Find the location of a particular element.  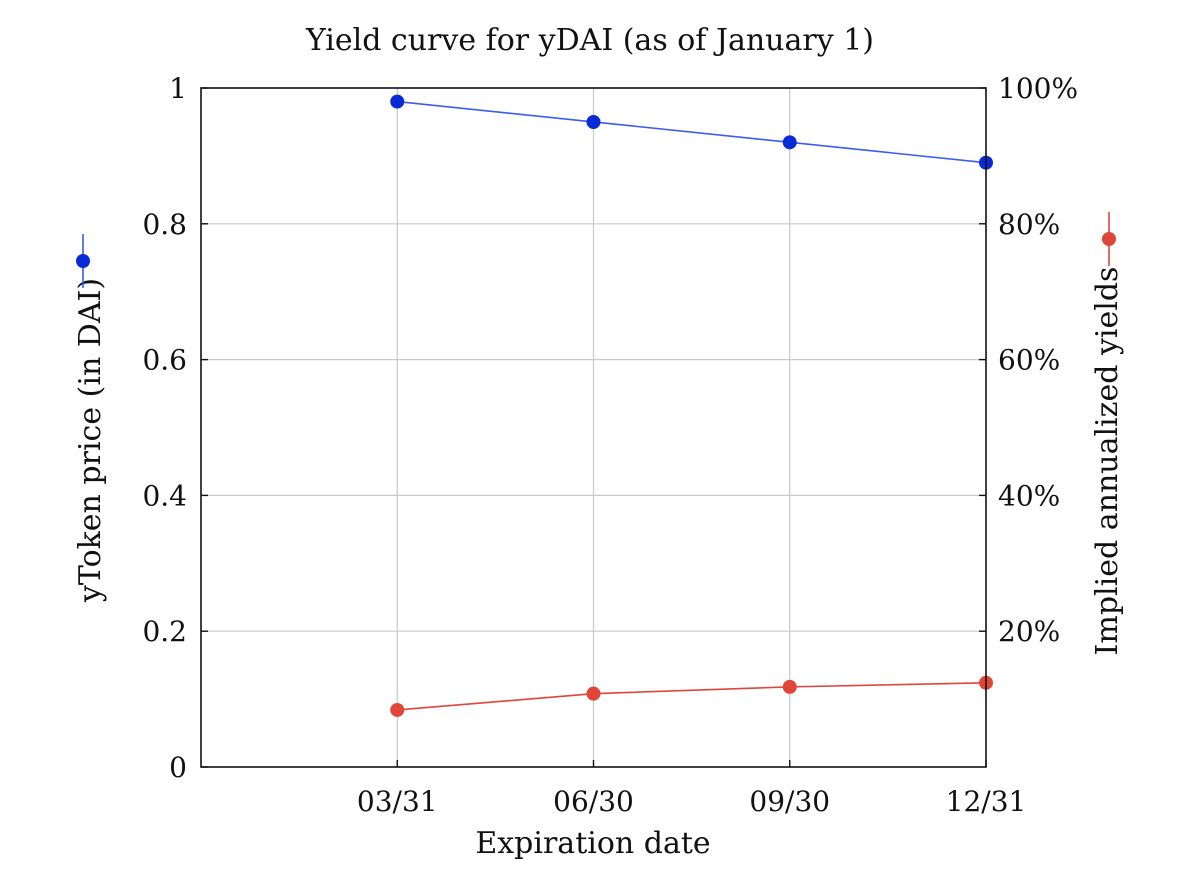

x-tick-label: 09/30 is located at coordinates (789, 801).